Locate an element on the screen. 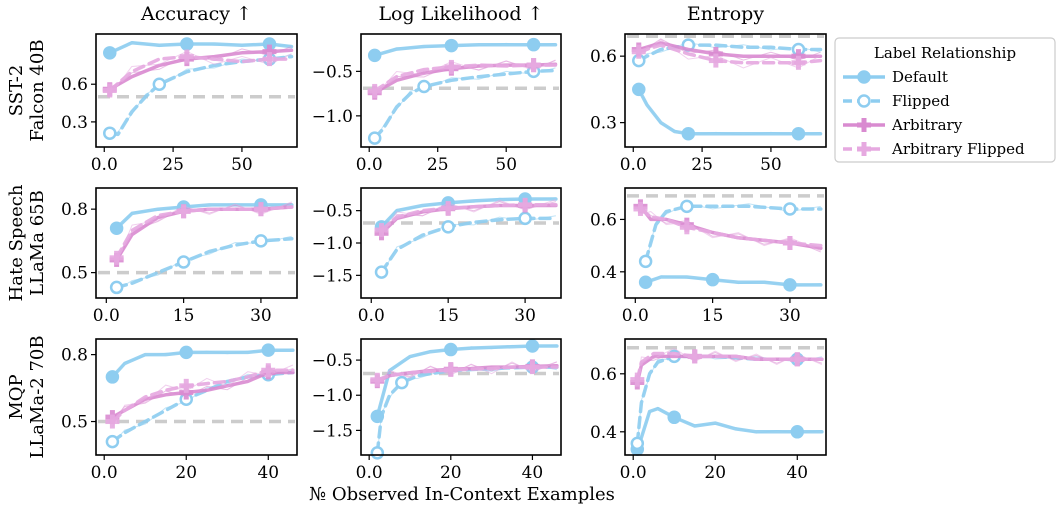  x-axis-label: № Observed In-Context Examples is located at coordinates (462, 494).